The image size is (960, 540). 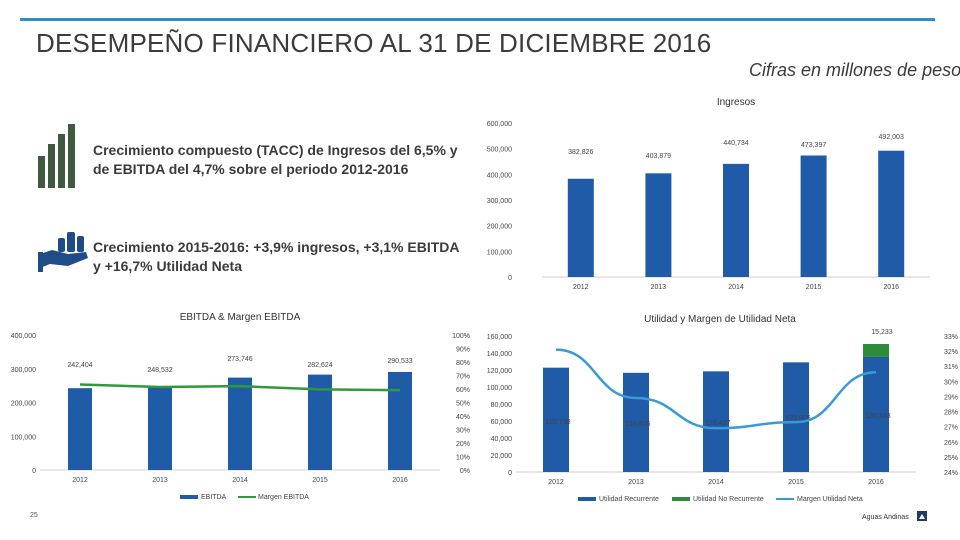 I want to click on utilidad-chart-title: Utilidad y Margen de Utilidad Neta, so click(x=720, y=319).